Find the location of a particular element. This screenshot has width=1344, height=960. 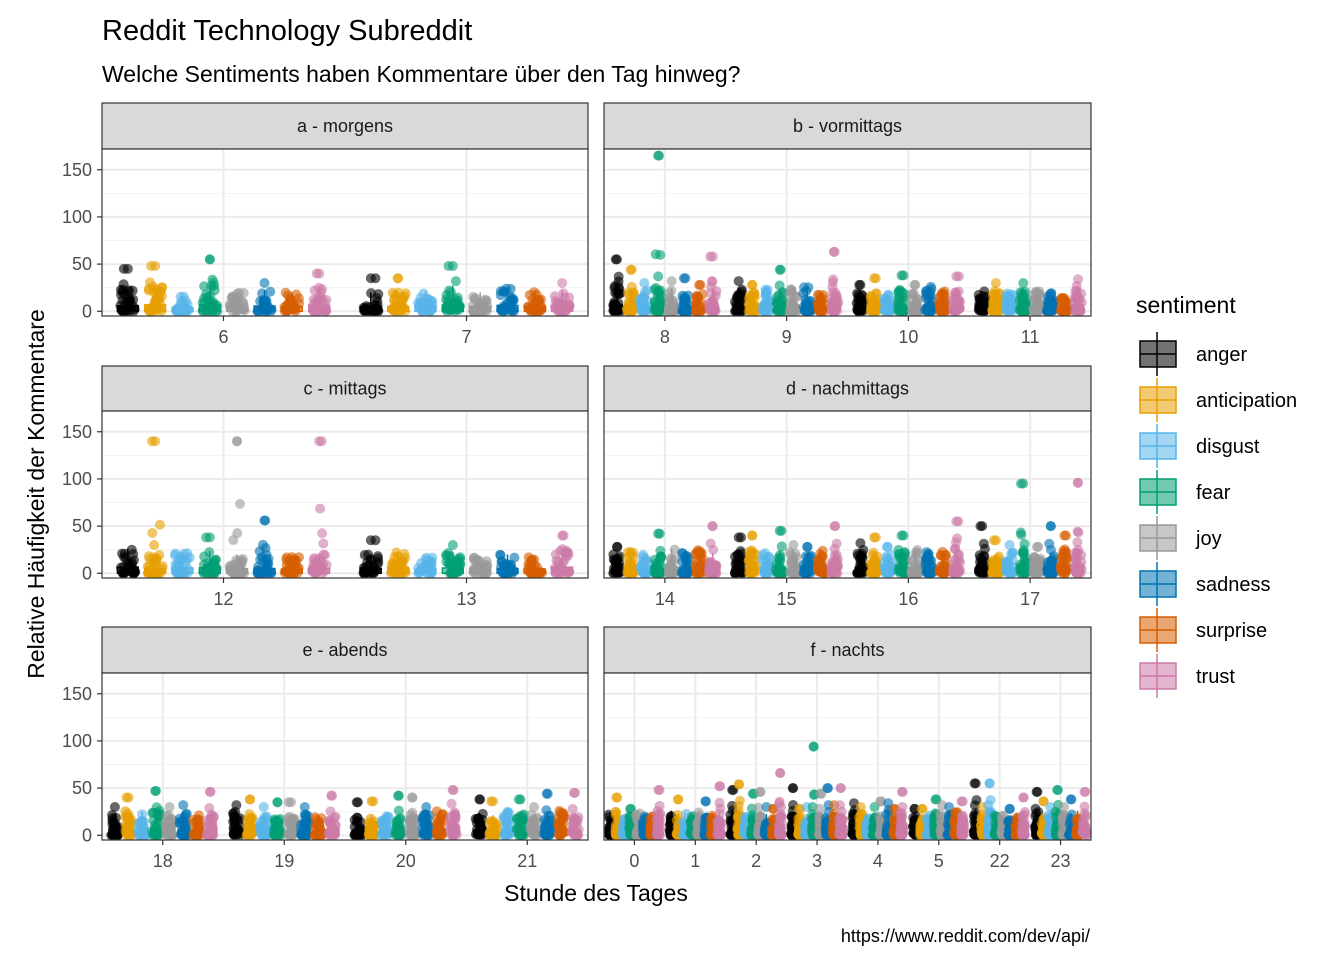

x-tick-label: 11 is located at coordinates (1030, 337).